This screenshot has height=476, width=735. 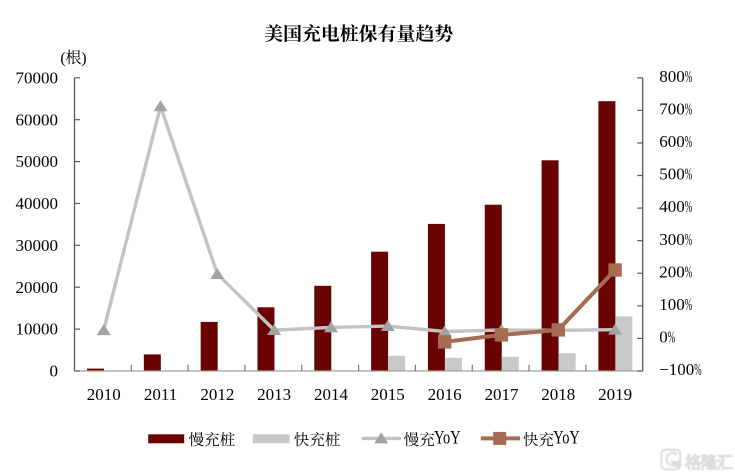 I want to click on svg-text: −100, so click(x=676, y=369).